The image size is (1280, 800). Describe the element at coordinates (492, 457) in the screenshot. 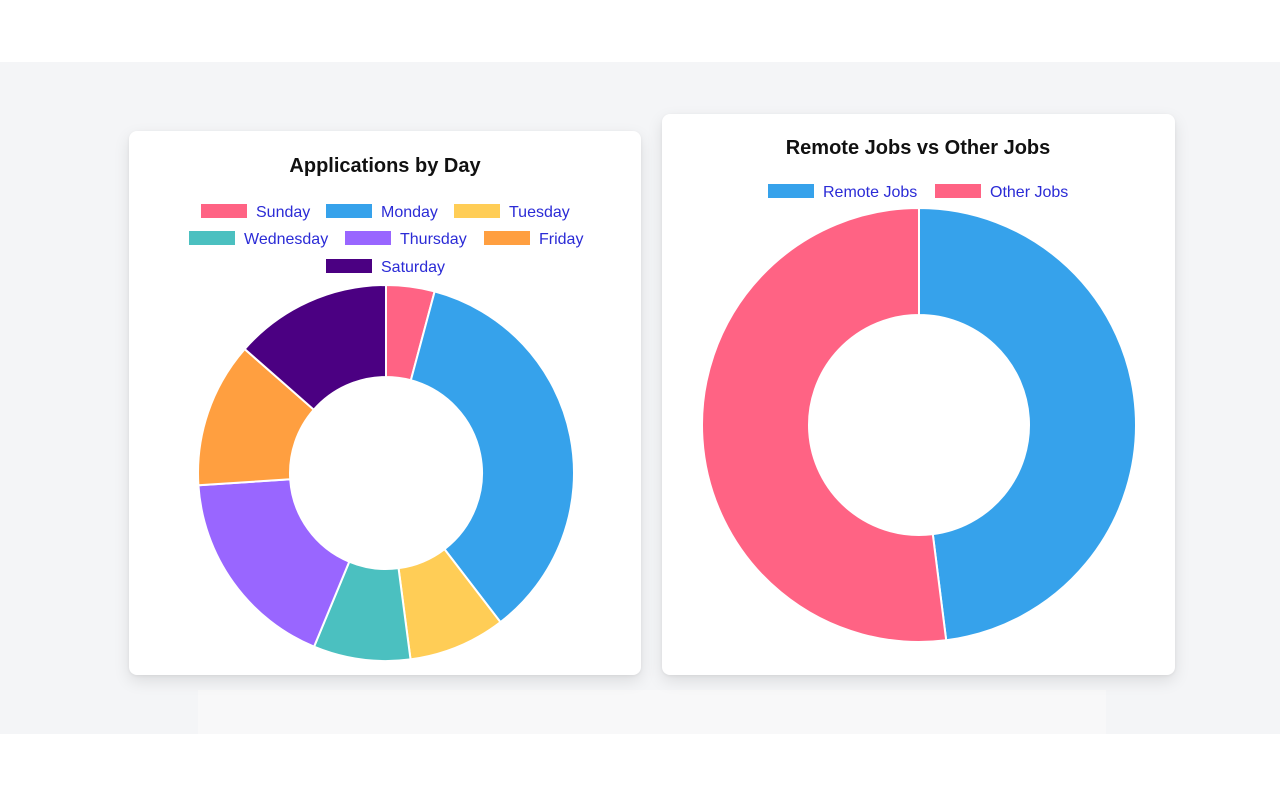

I see `slice-monday` at that location.